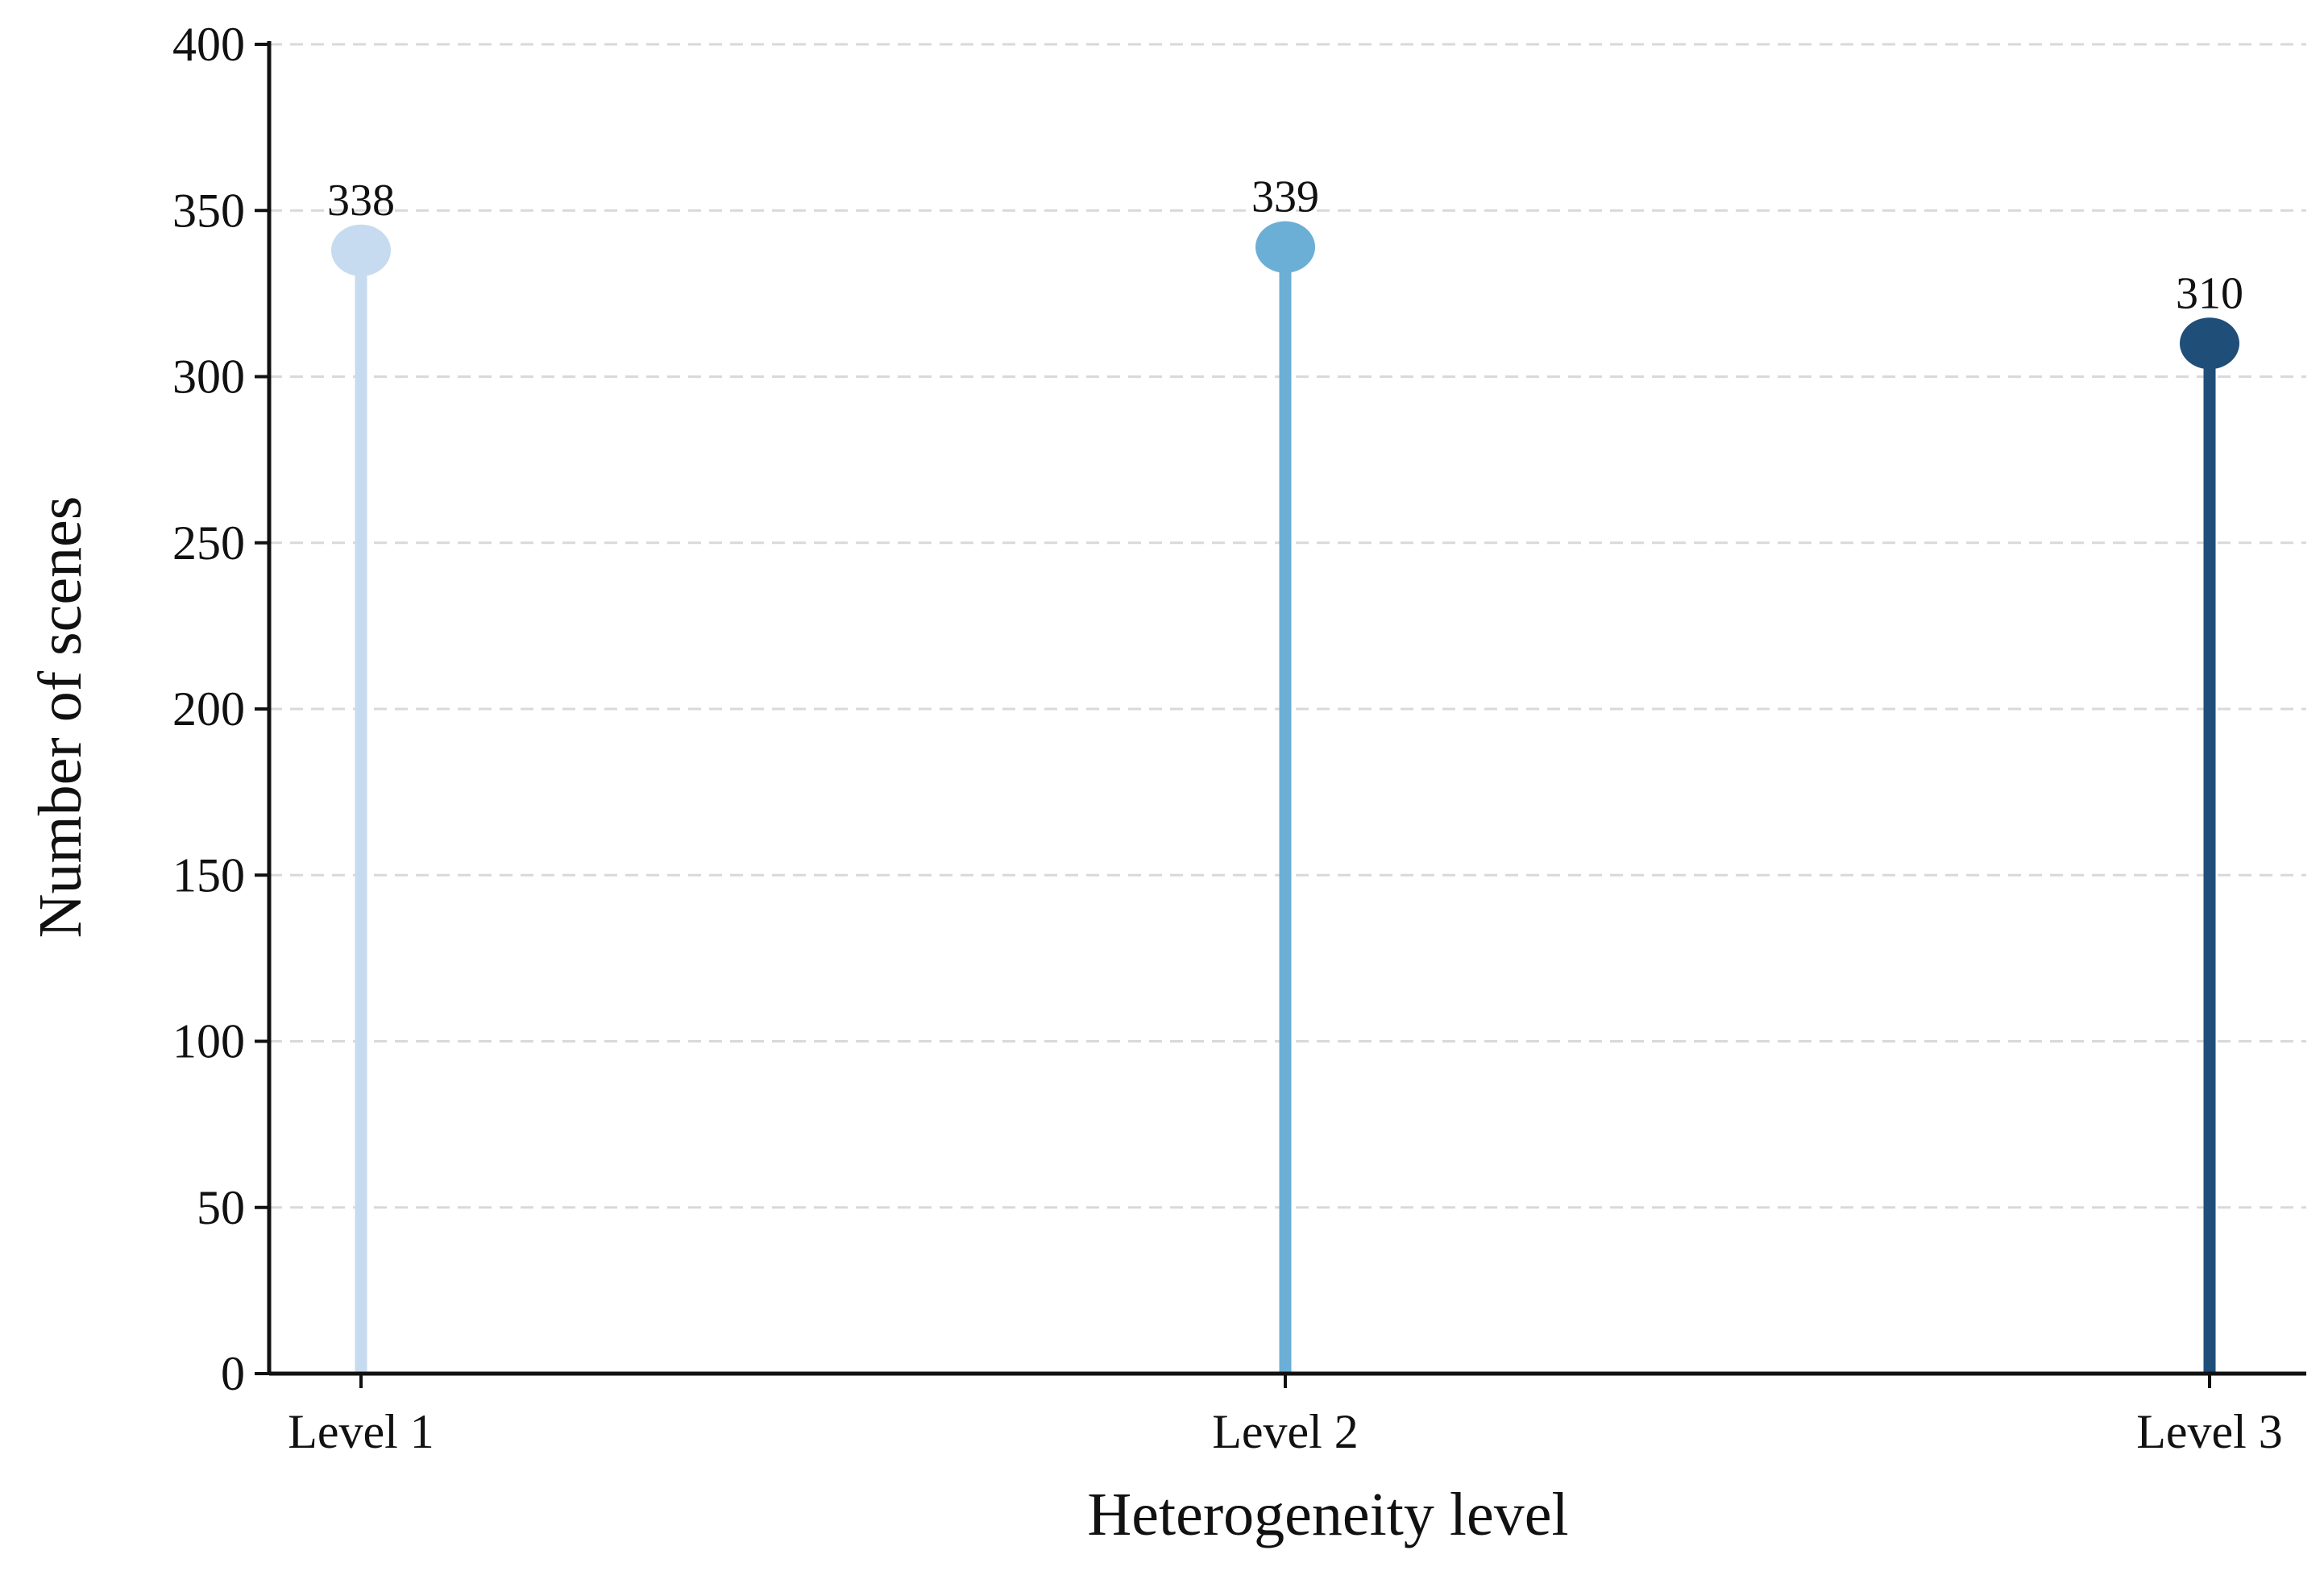 The image size is (2324, 1571). Describe the element at coordinates (208, 210) in the screenshot. I see `y-tick-label: 350` at that location.